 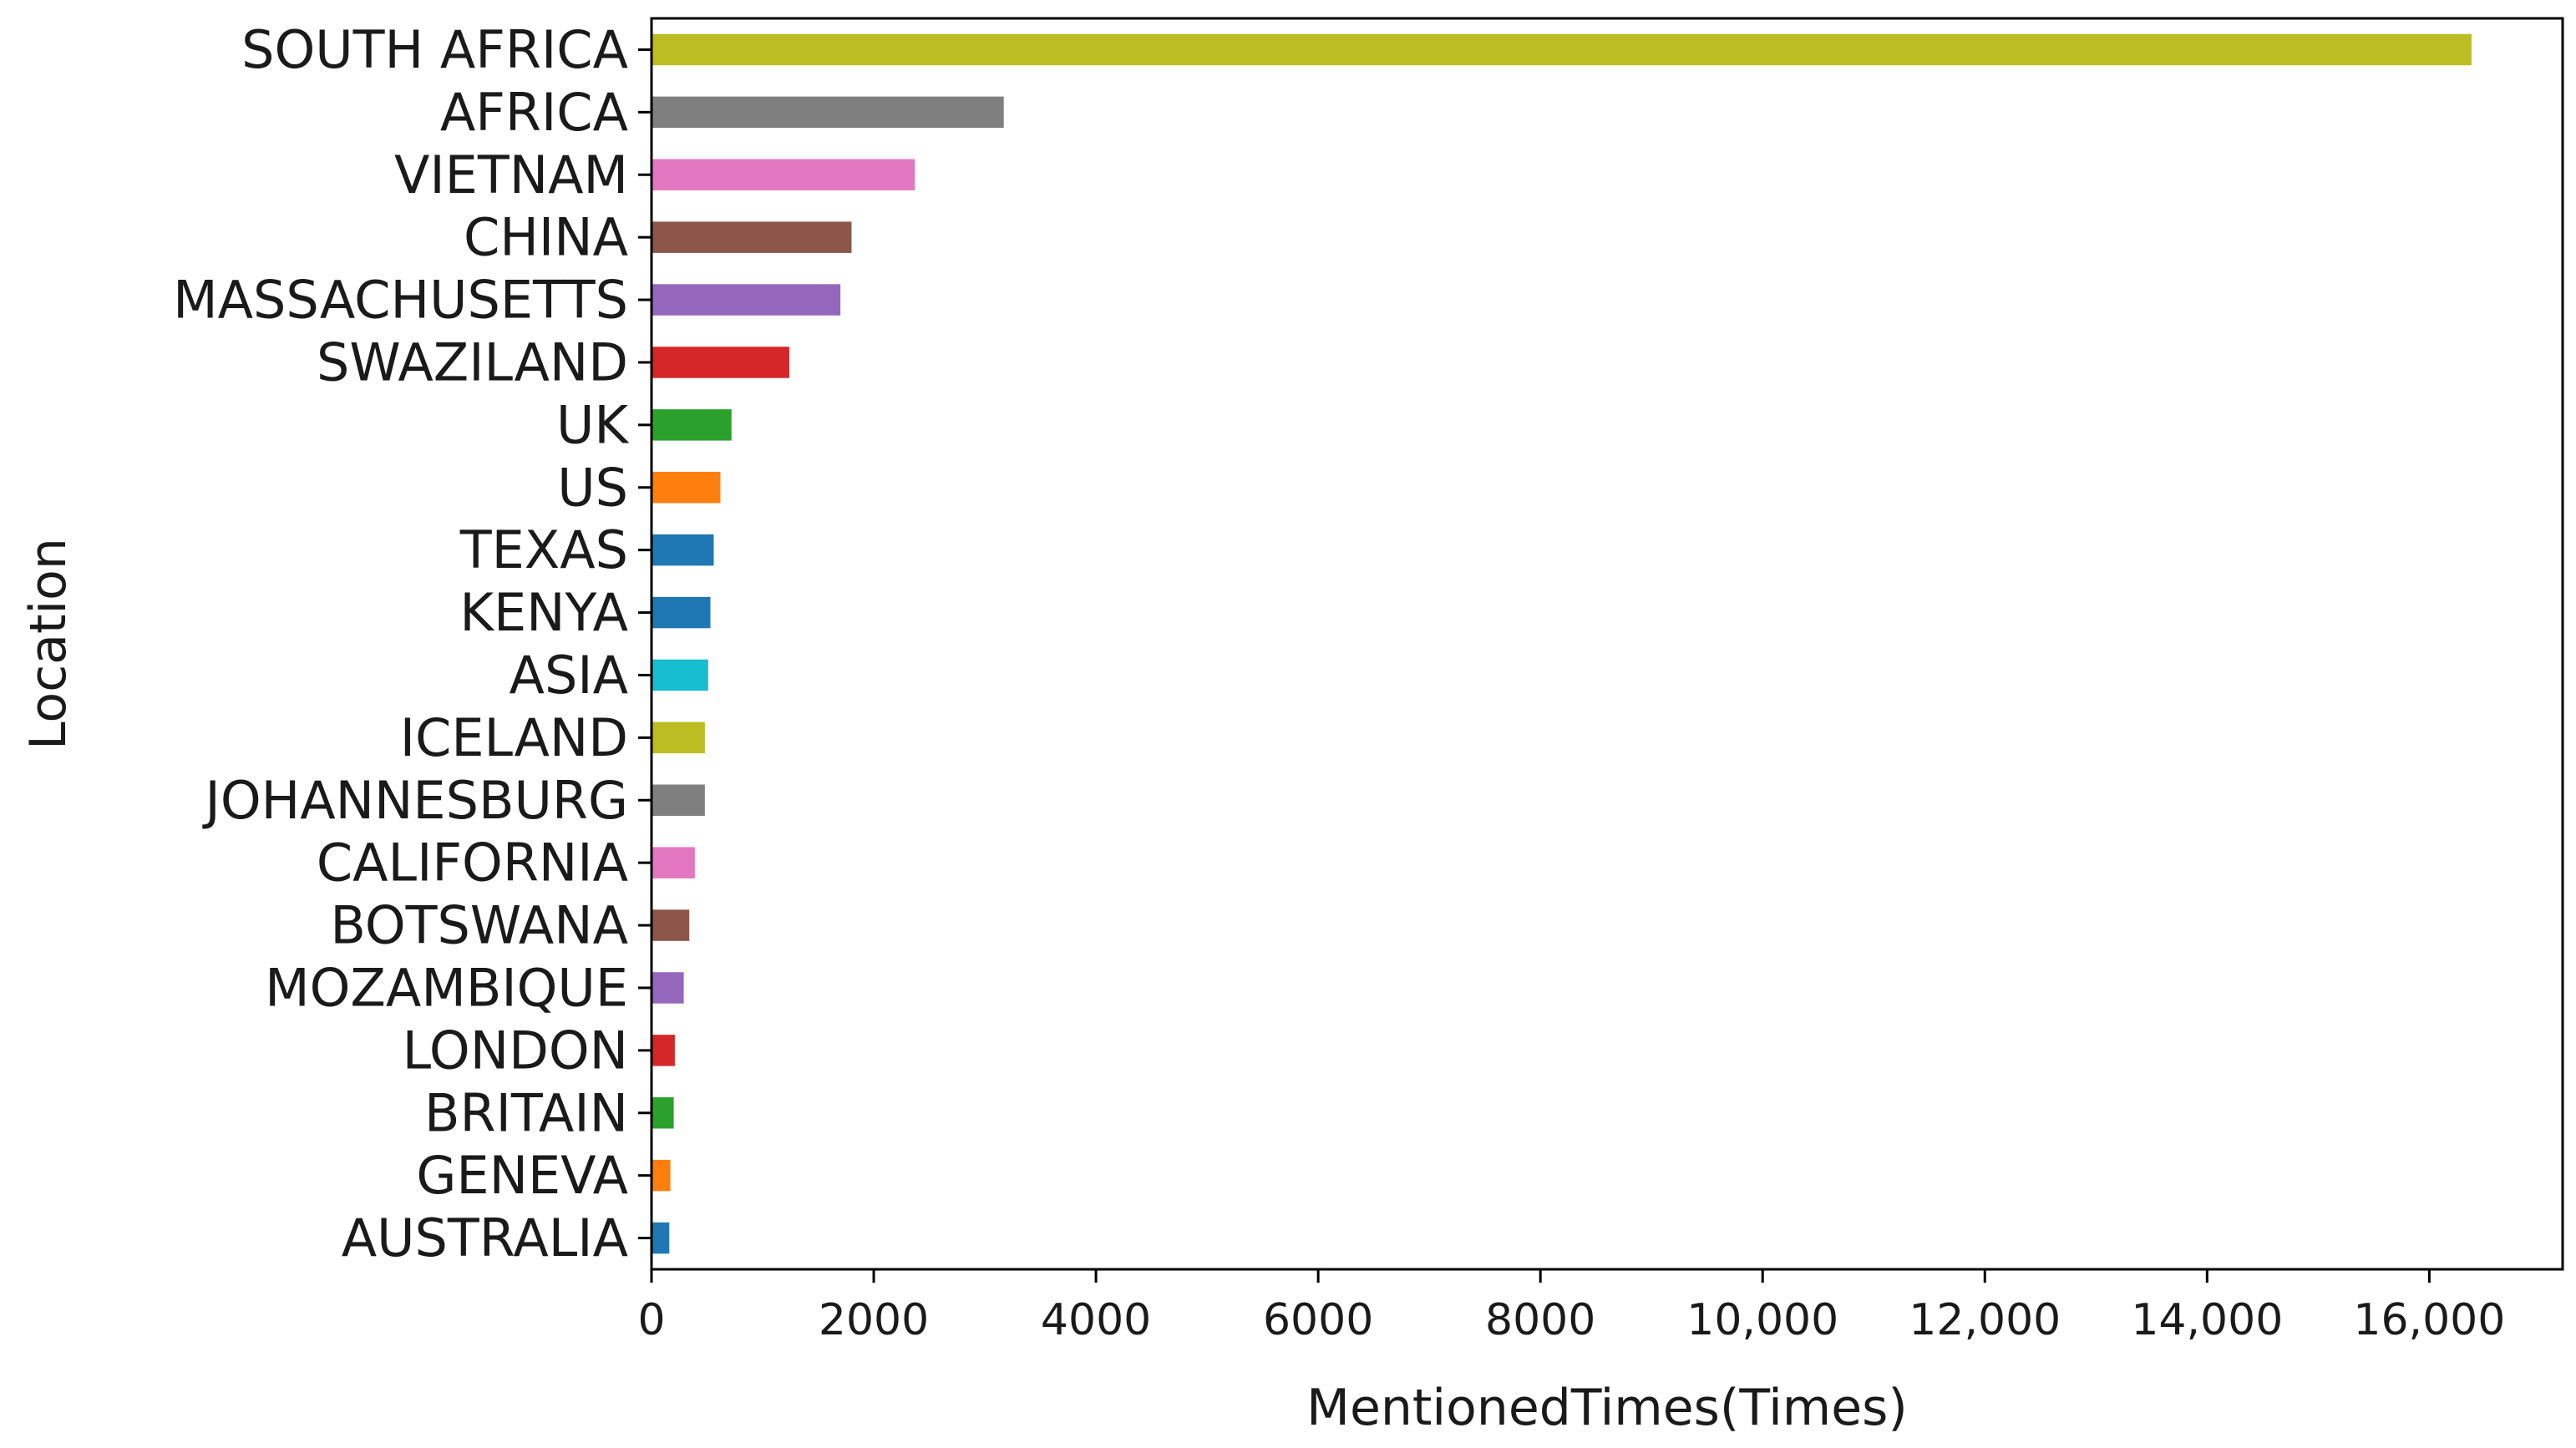 What do you see at coordinates (511, 174) in the screenshot?
I see `y-tick-label: VIETNAM` at bounding box center [511, 174].